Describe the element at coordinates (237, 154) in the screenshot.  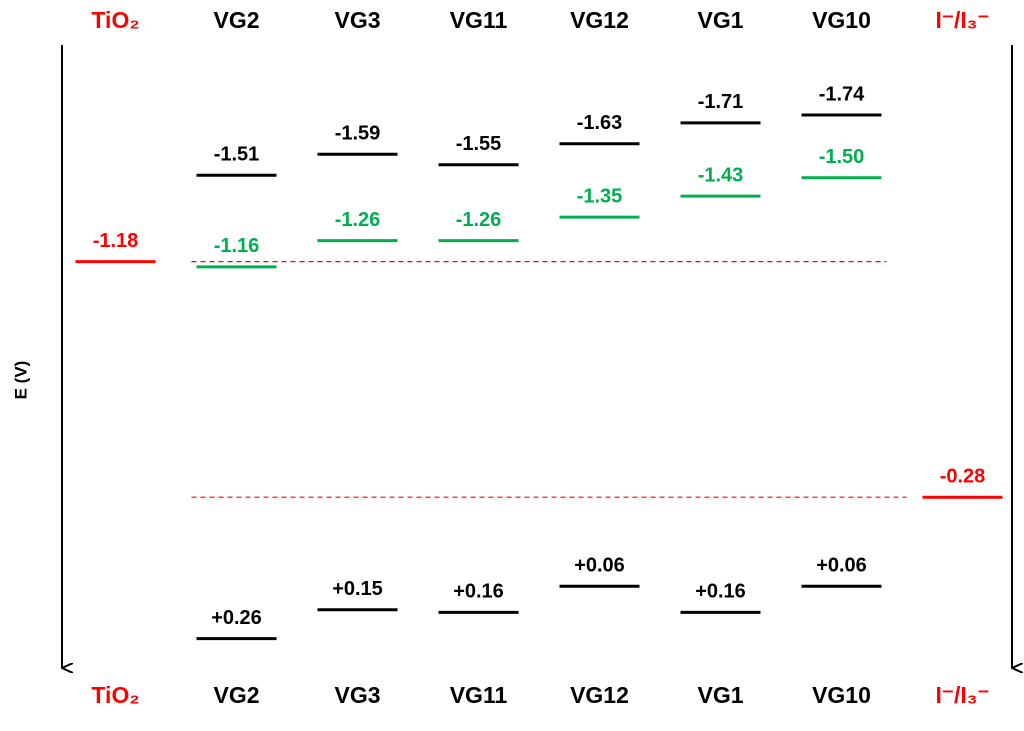
I see `level-label: -1.51` at that location.